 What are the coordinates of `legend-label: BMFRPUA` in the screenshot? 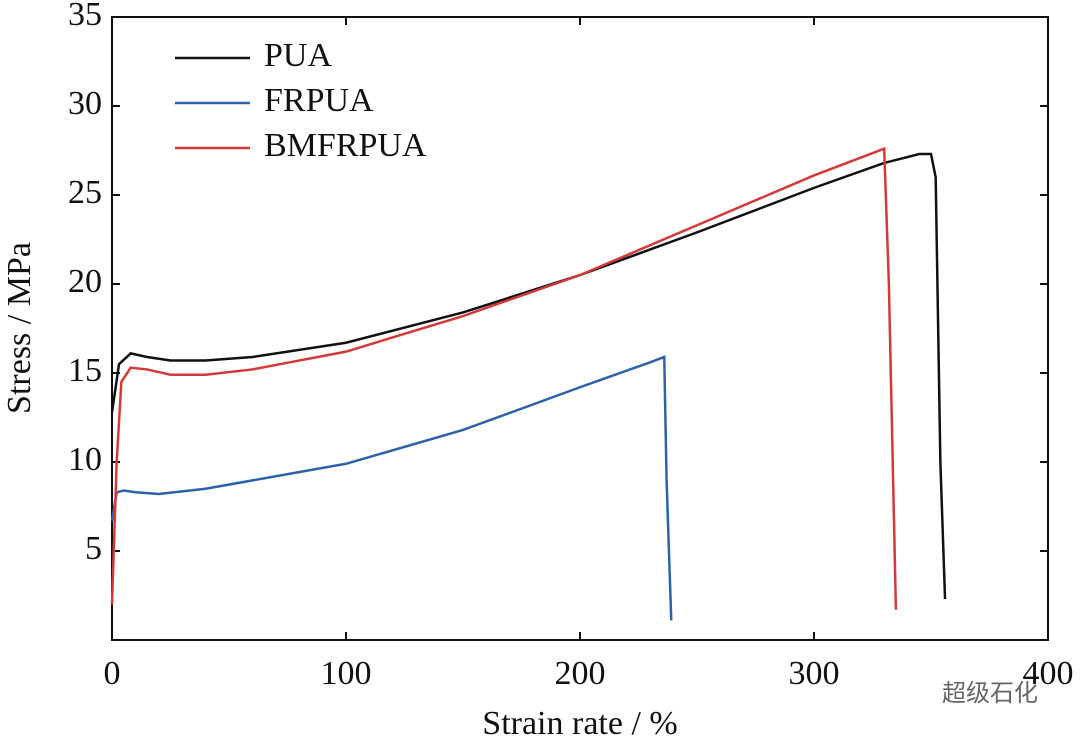 It's located at (345, 145).